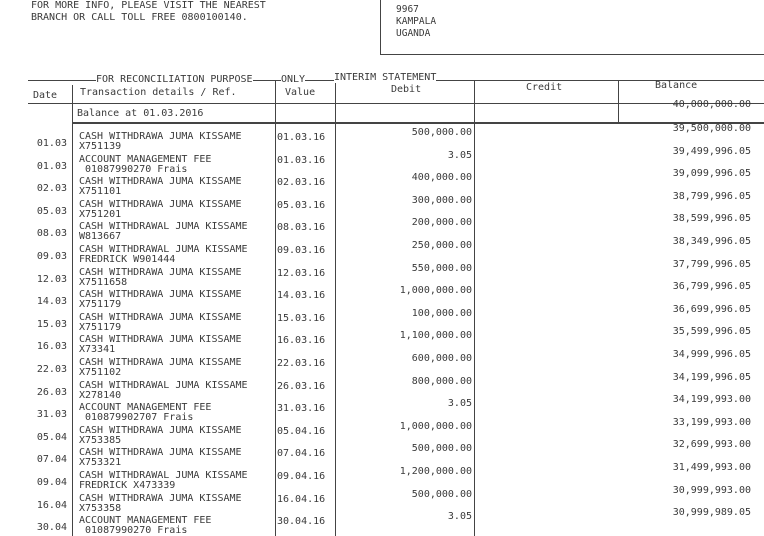  I want to click on row-reference: X753385, so click(100, 440).